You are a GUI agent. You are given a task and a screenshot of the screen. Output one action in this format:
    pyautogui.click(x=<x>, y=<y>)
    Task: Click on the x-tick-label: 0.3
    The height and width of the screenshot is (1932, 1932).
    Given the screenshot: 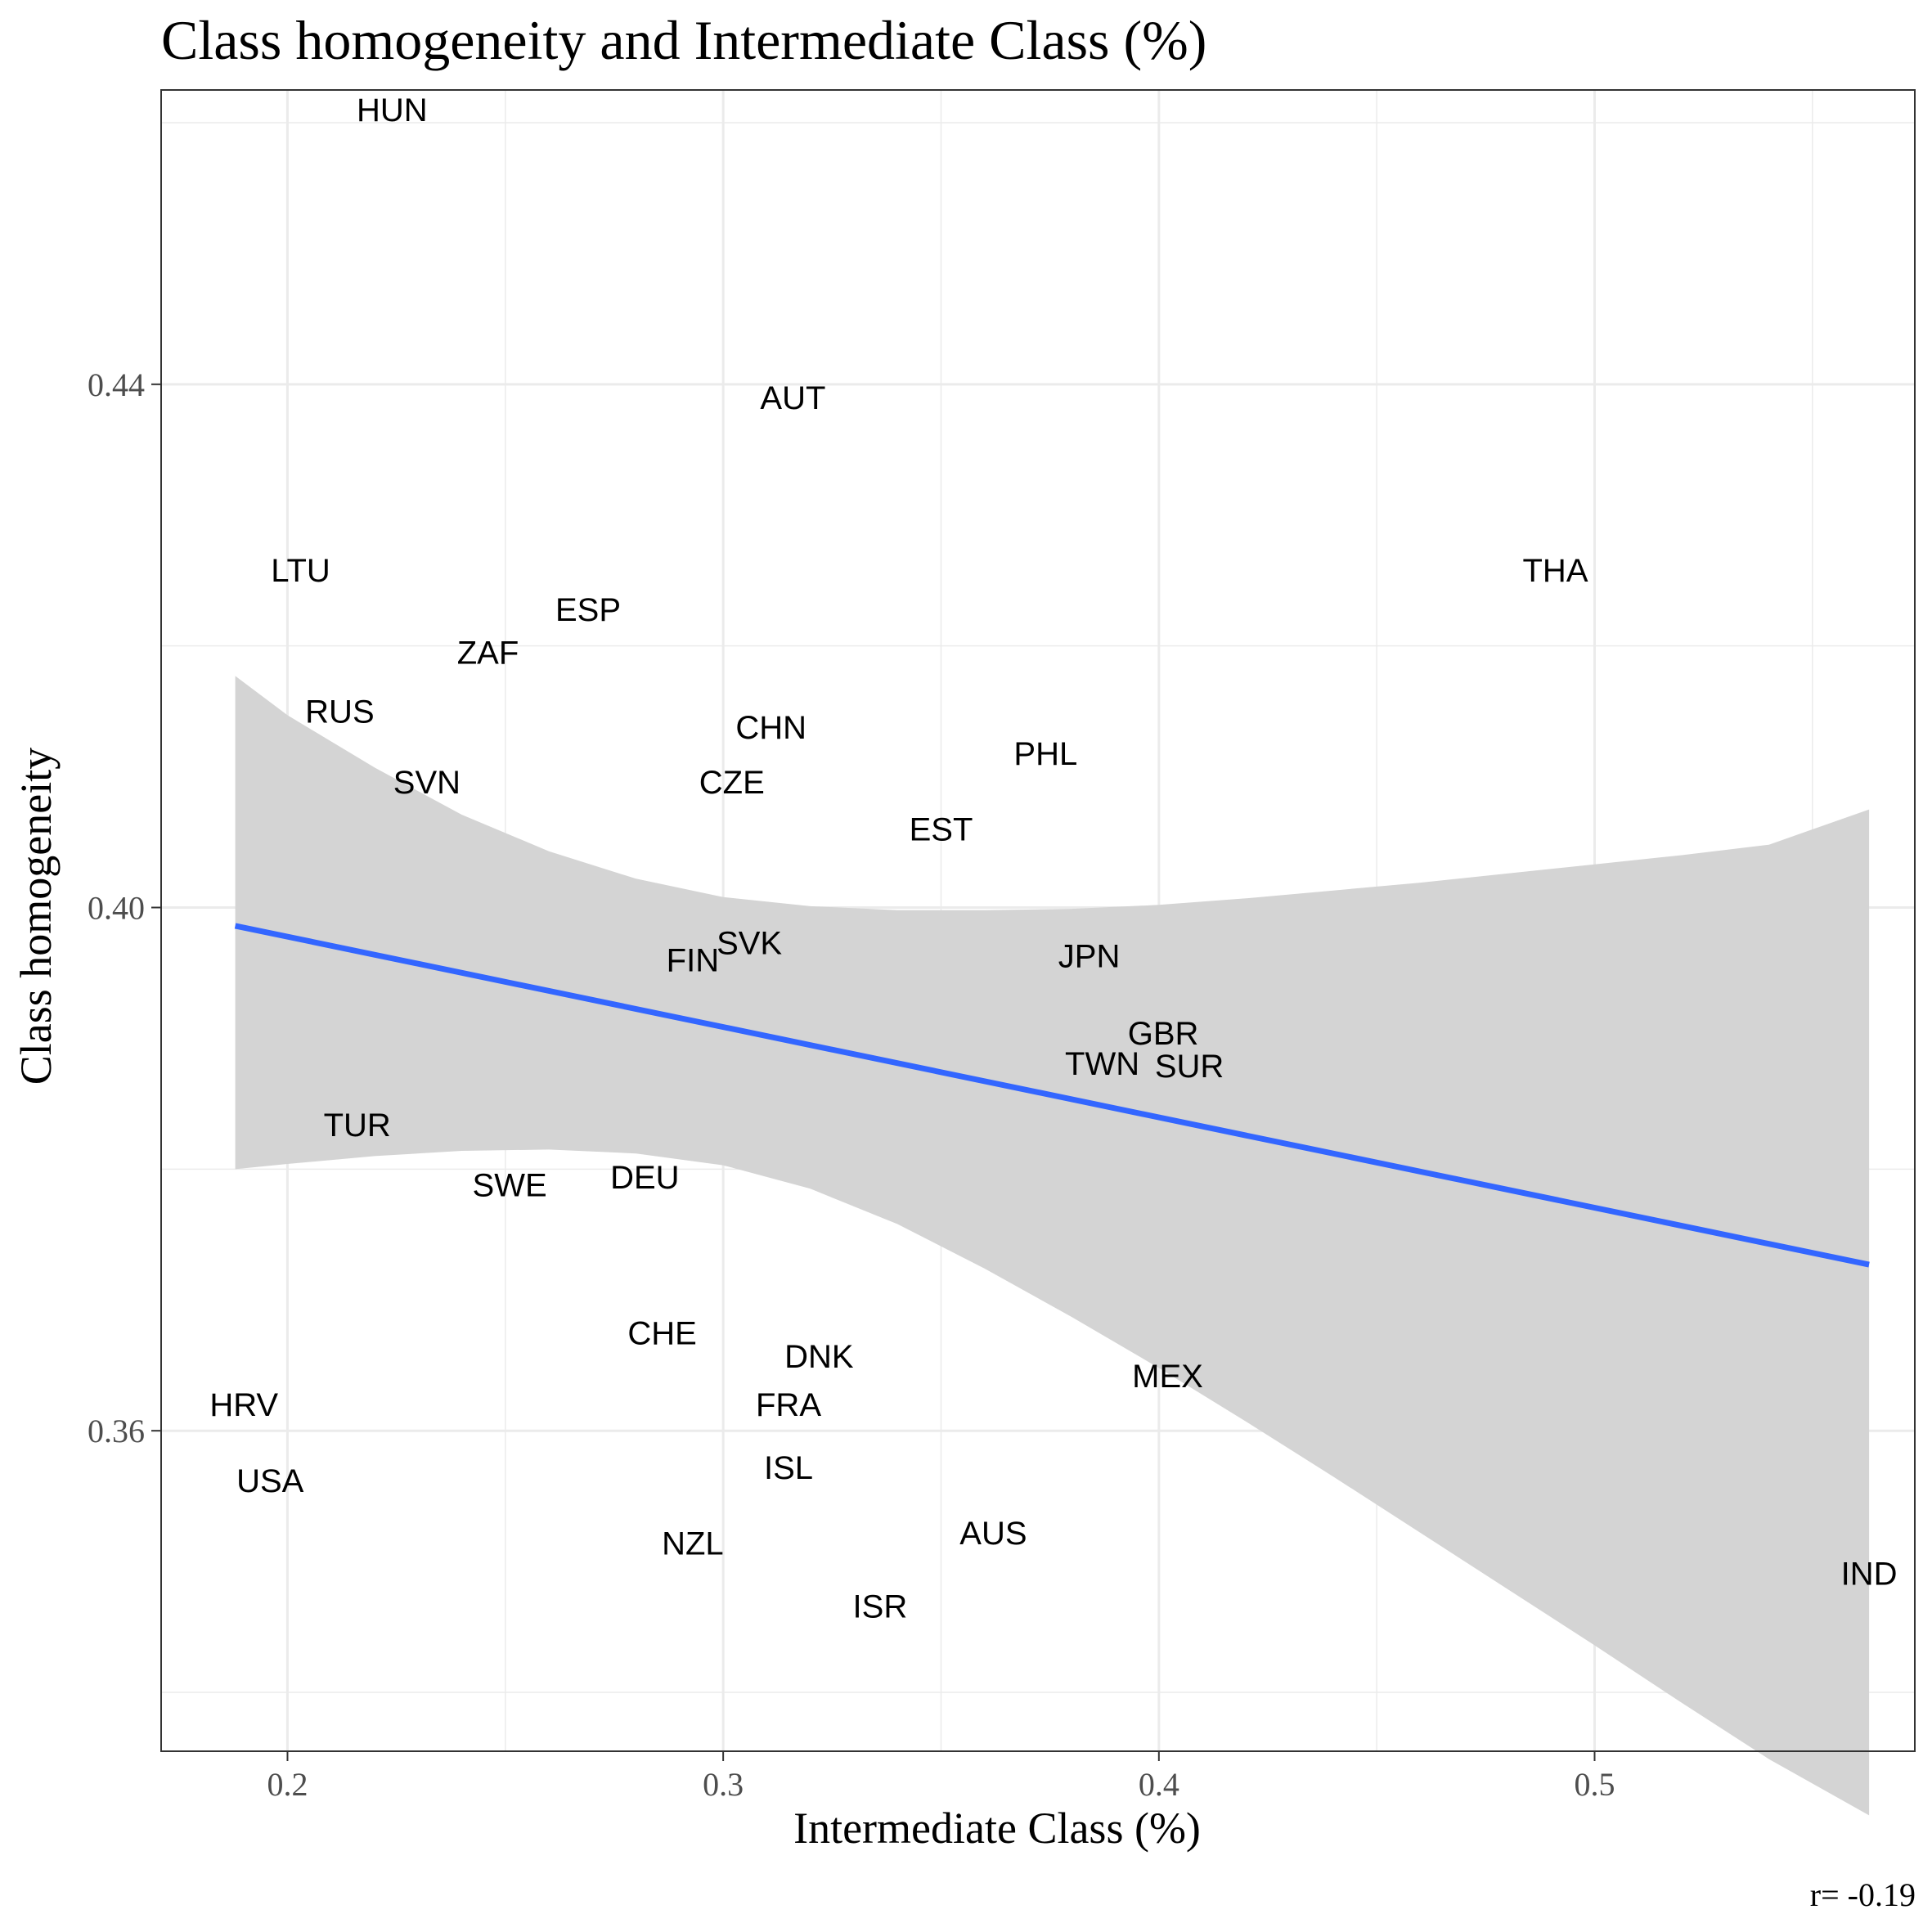 What is the action you would take?
    pyautogui.click(x=724, y=1785)
    